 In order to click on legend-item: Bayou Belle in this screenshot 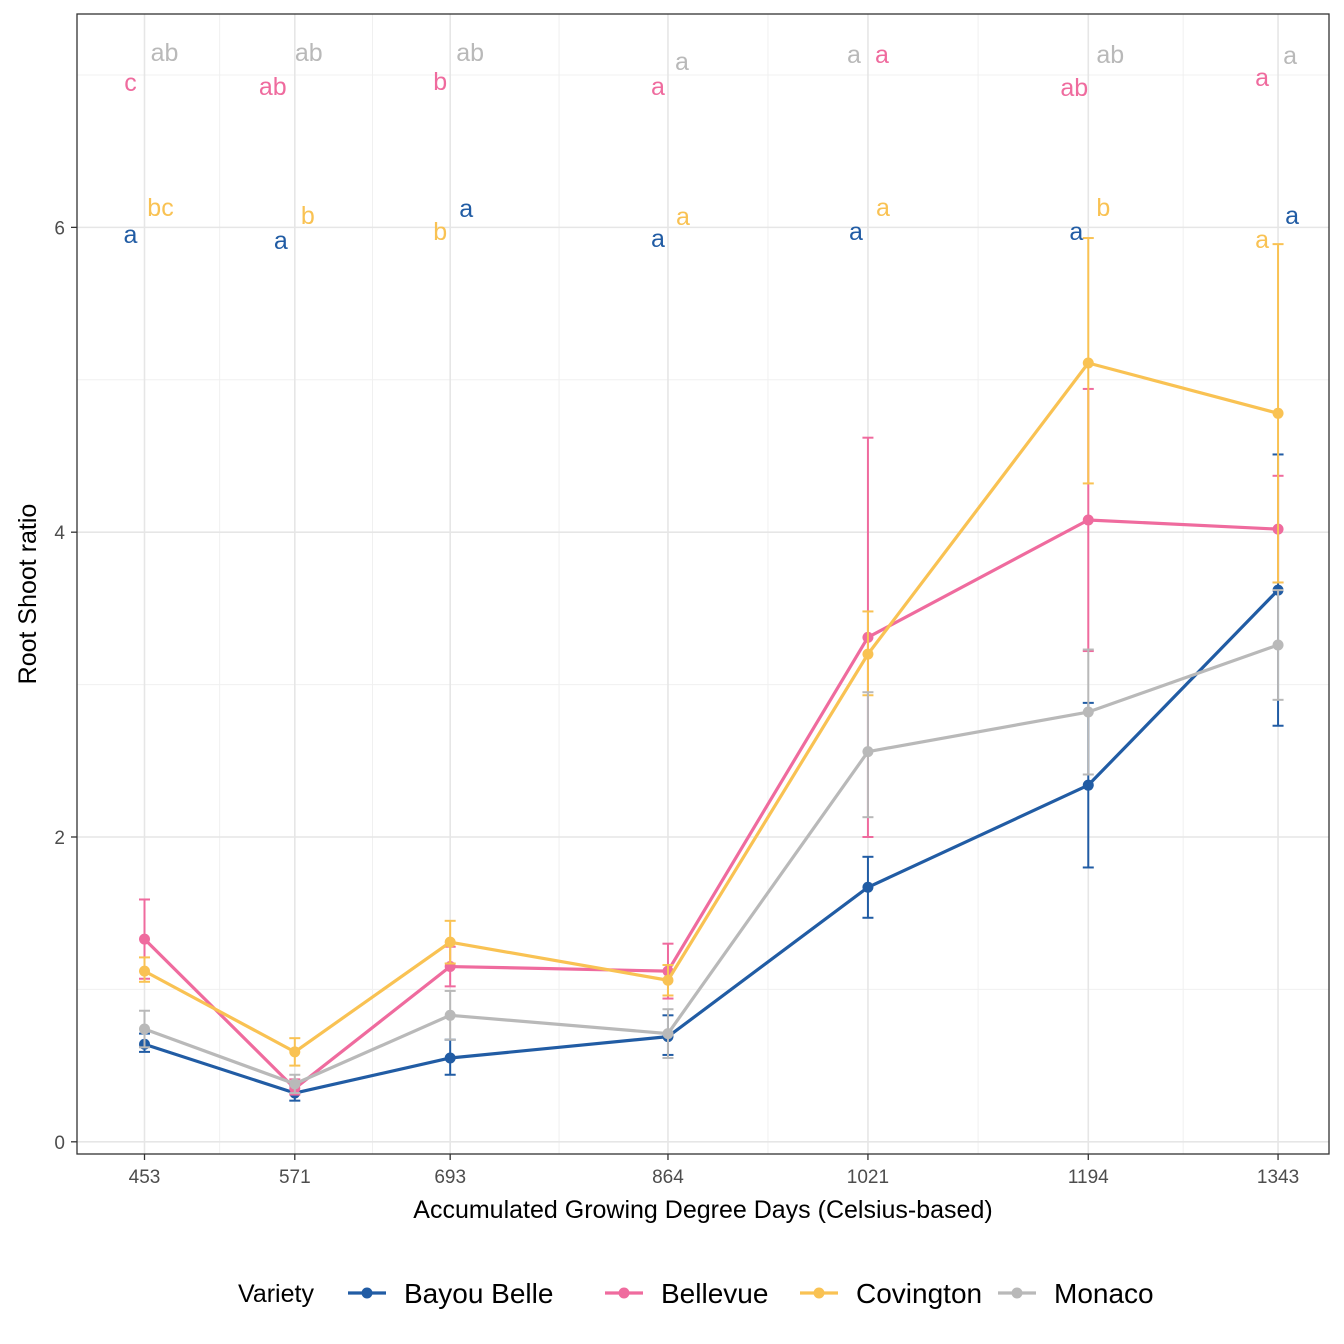, I will do `click(450, 1293)`.